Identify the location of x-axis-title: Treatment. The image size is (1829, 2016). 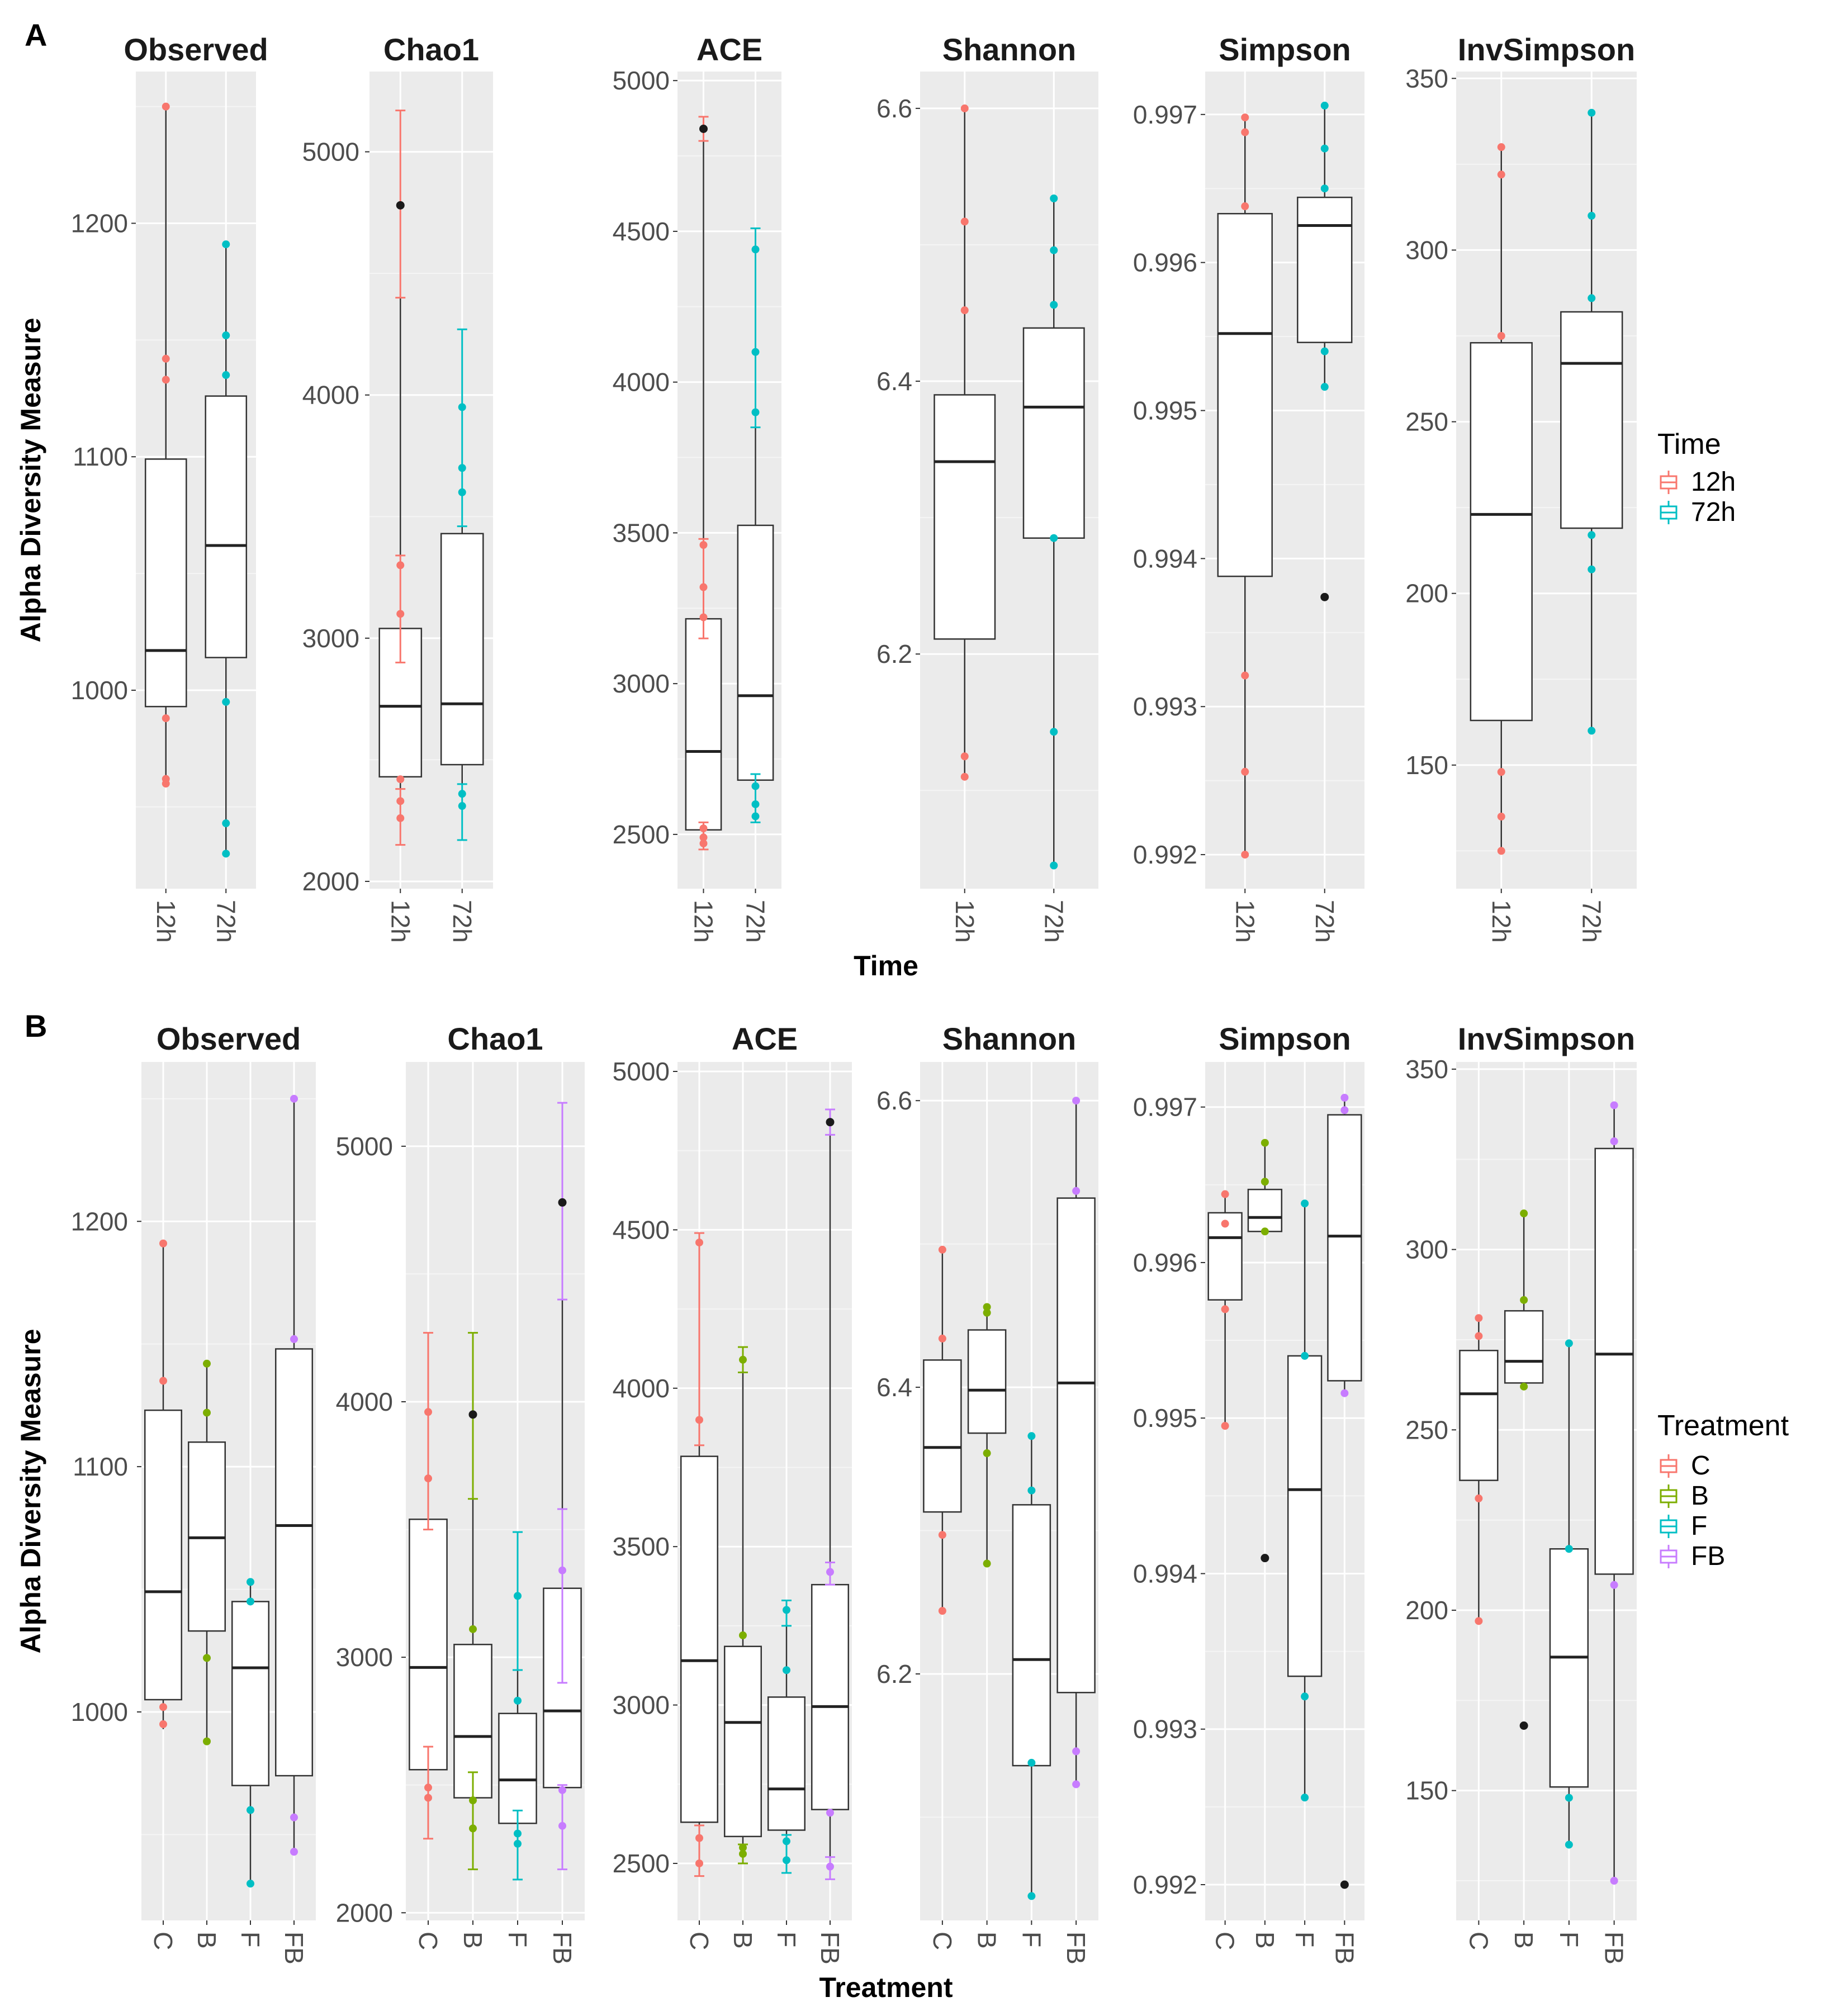
(886, 1987).